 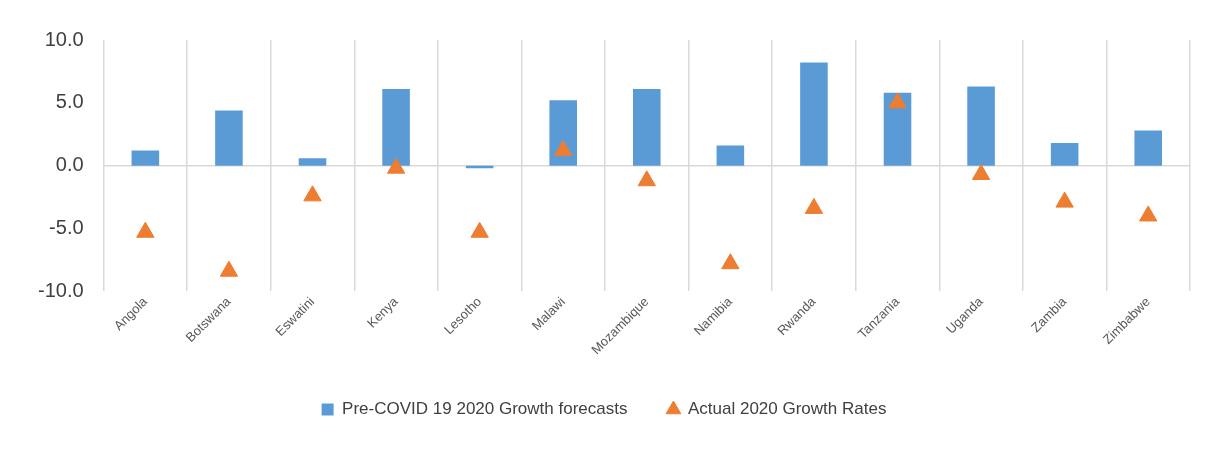 What do you see at coordinates (69, 101) in the screenshot?
I see `y-tick-label: 5.0` at bounding box center [69, 101].